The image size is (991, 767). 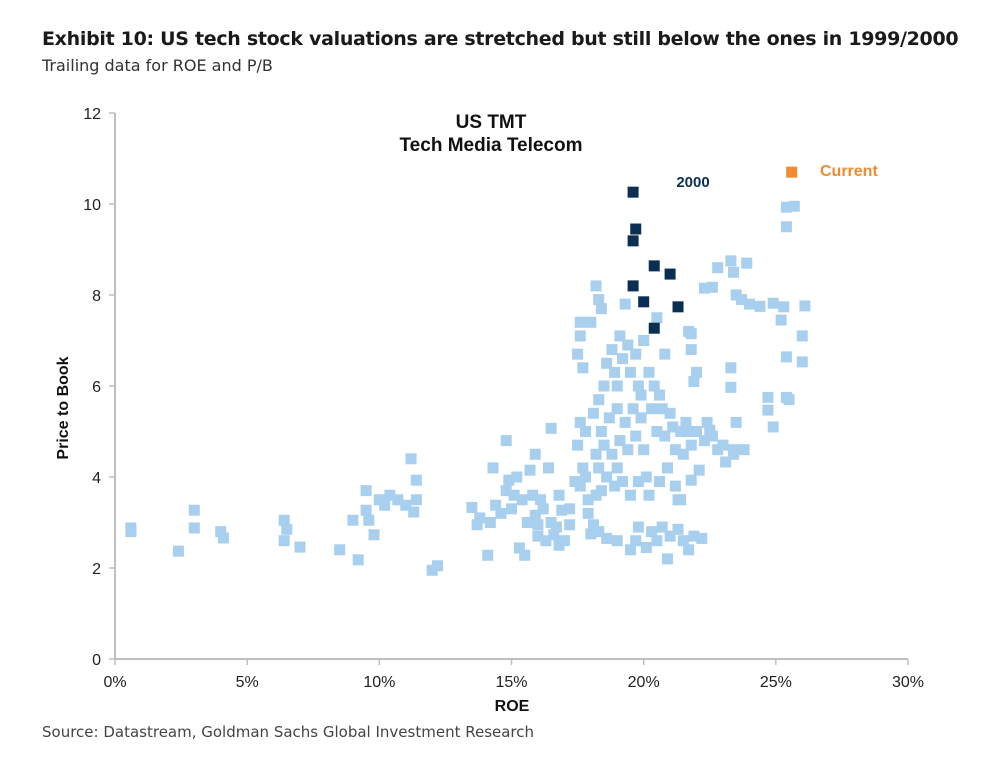 I want to click on x-tick-label: 10%, so click(x=379, y=682).